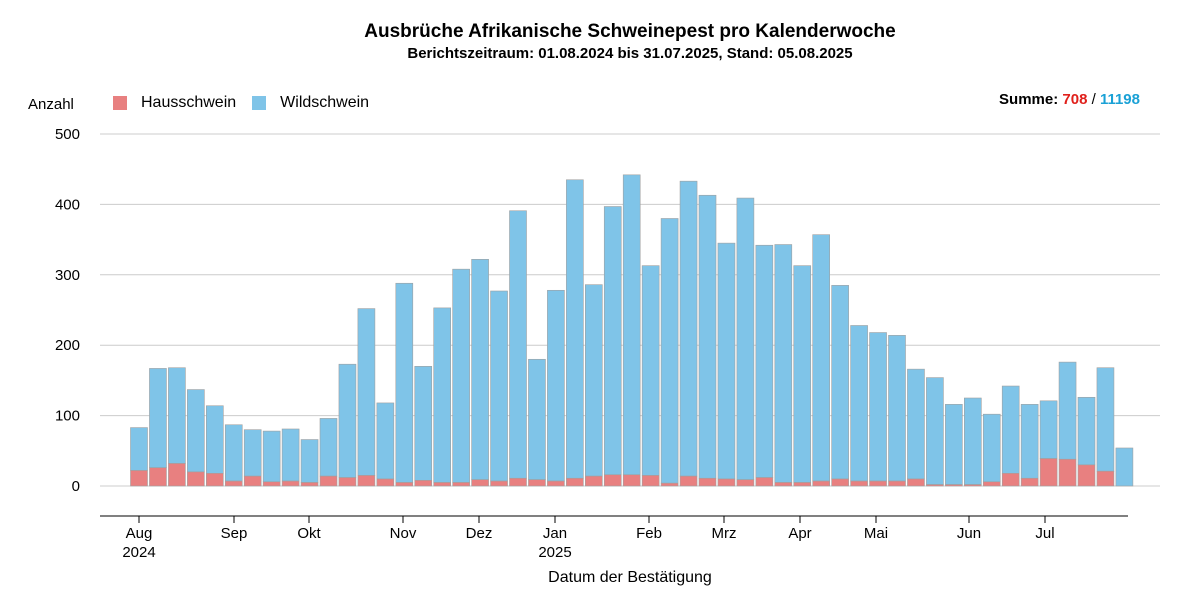 The image size is (1200, 600). What do you see at coordinates (234, 533) in the screenshot?
I see `x-tick-label: Sep` at bounding box center [234, 533].